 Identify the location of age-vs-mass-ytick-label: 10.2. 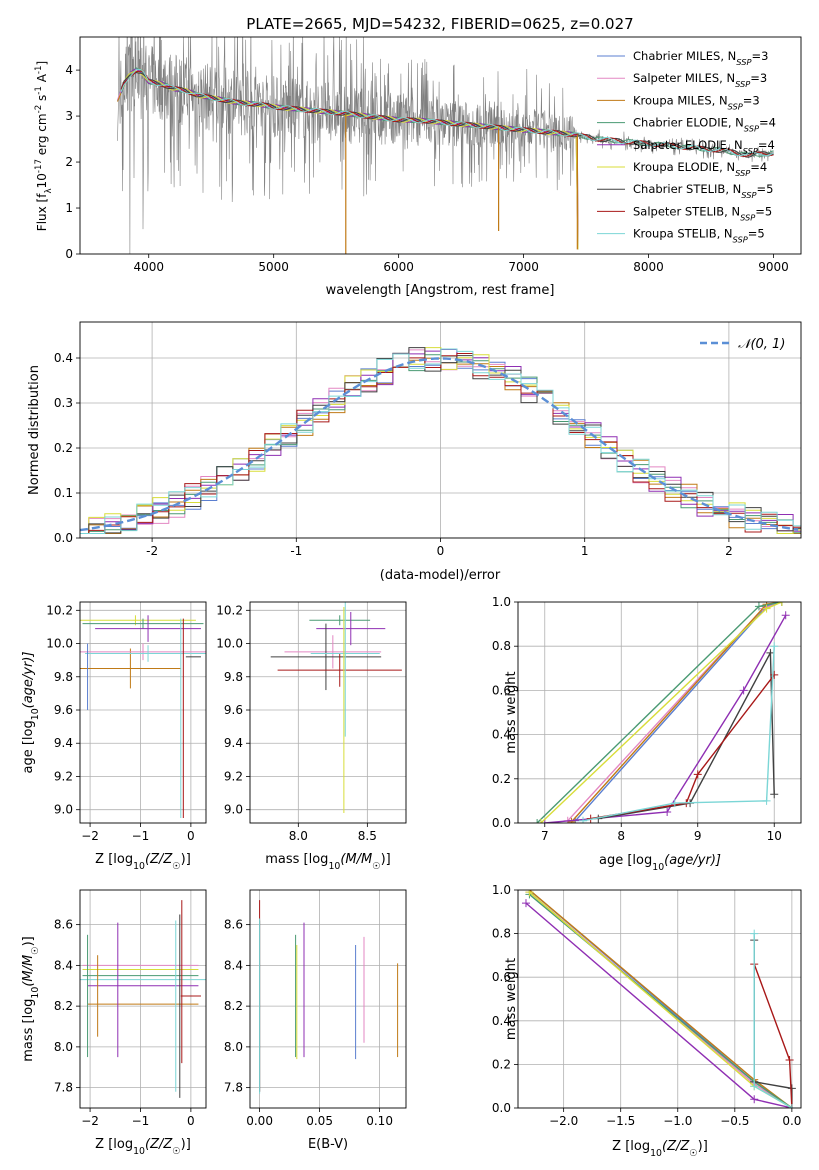
(229, 610).